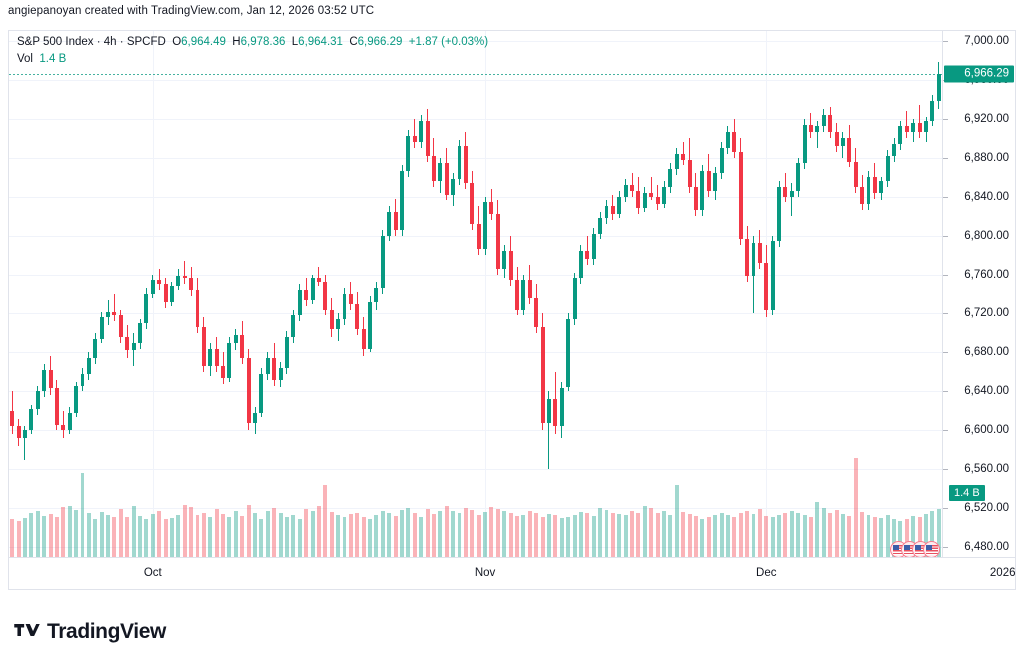  I want to click on tradingview-logo: TradingView, so click(90, 632).